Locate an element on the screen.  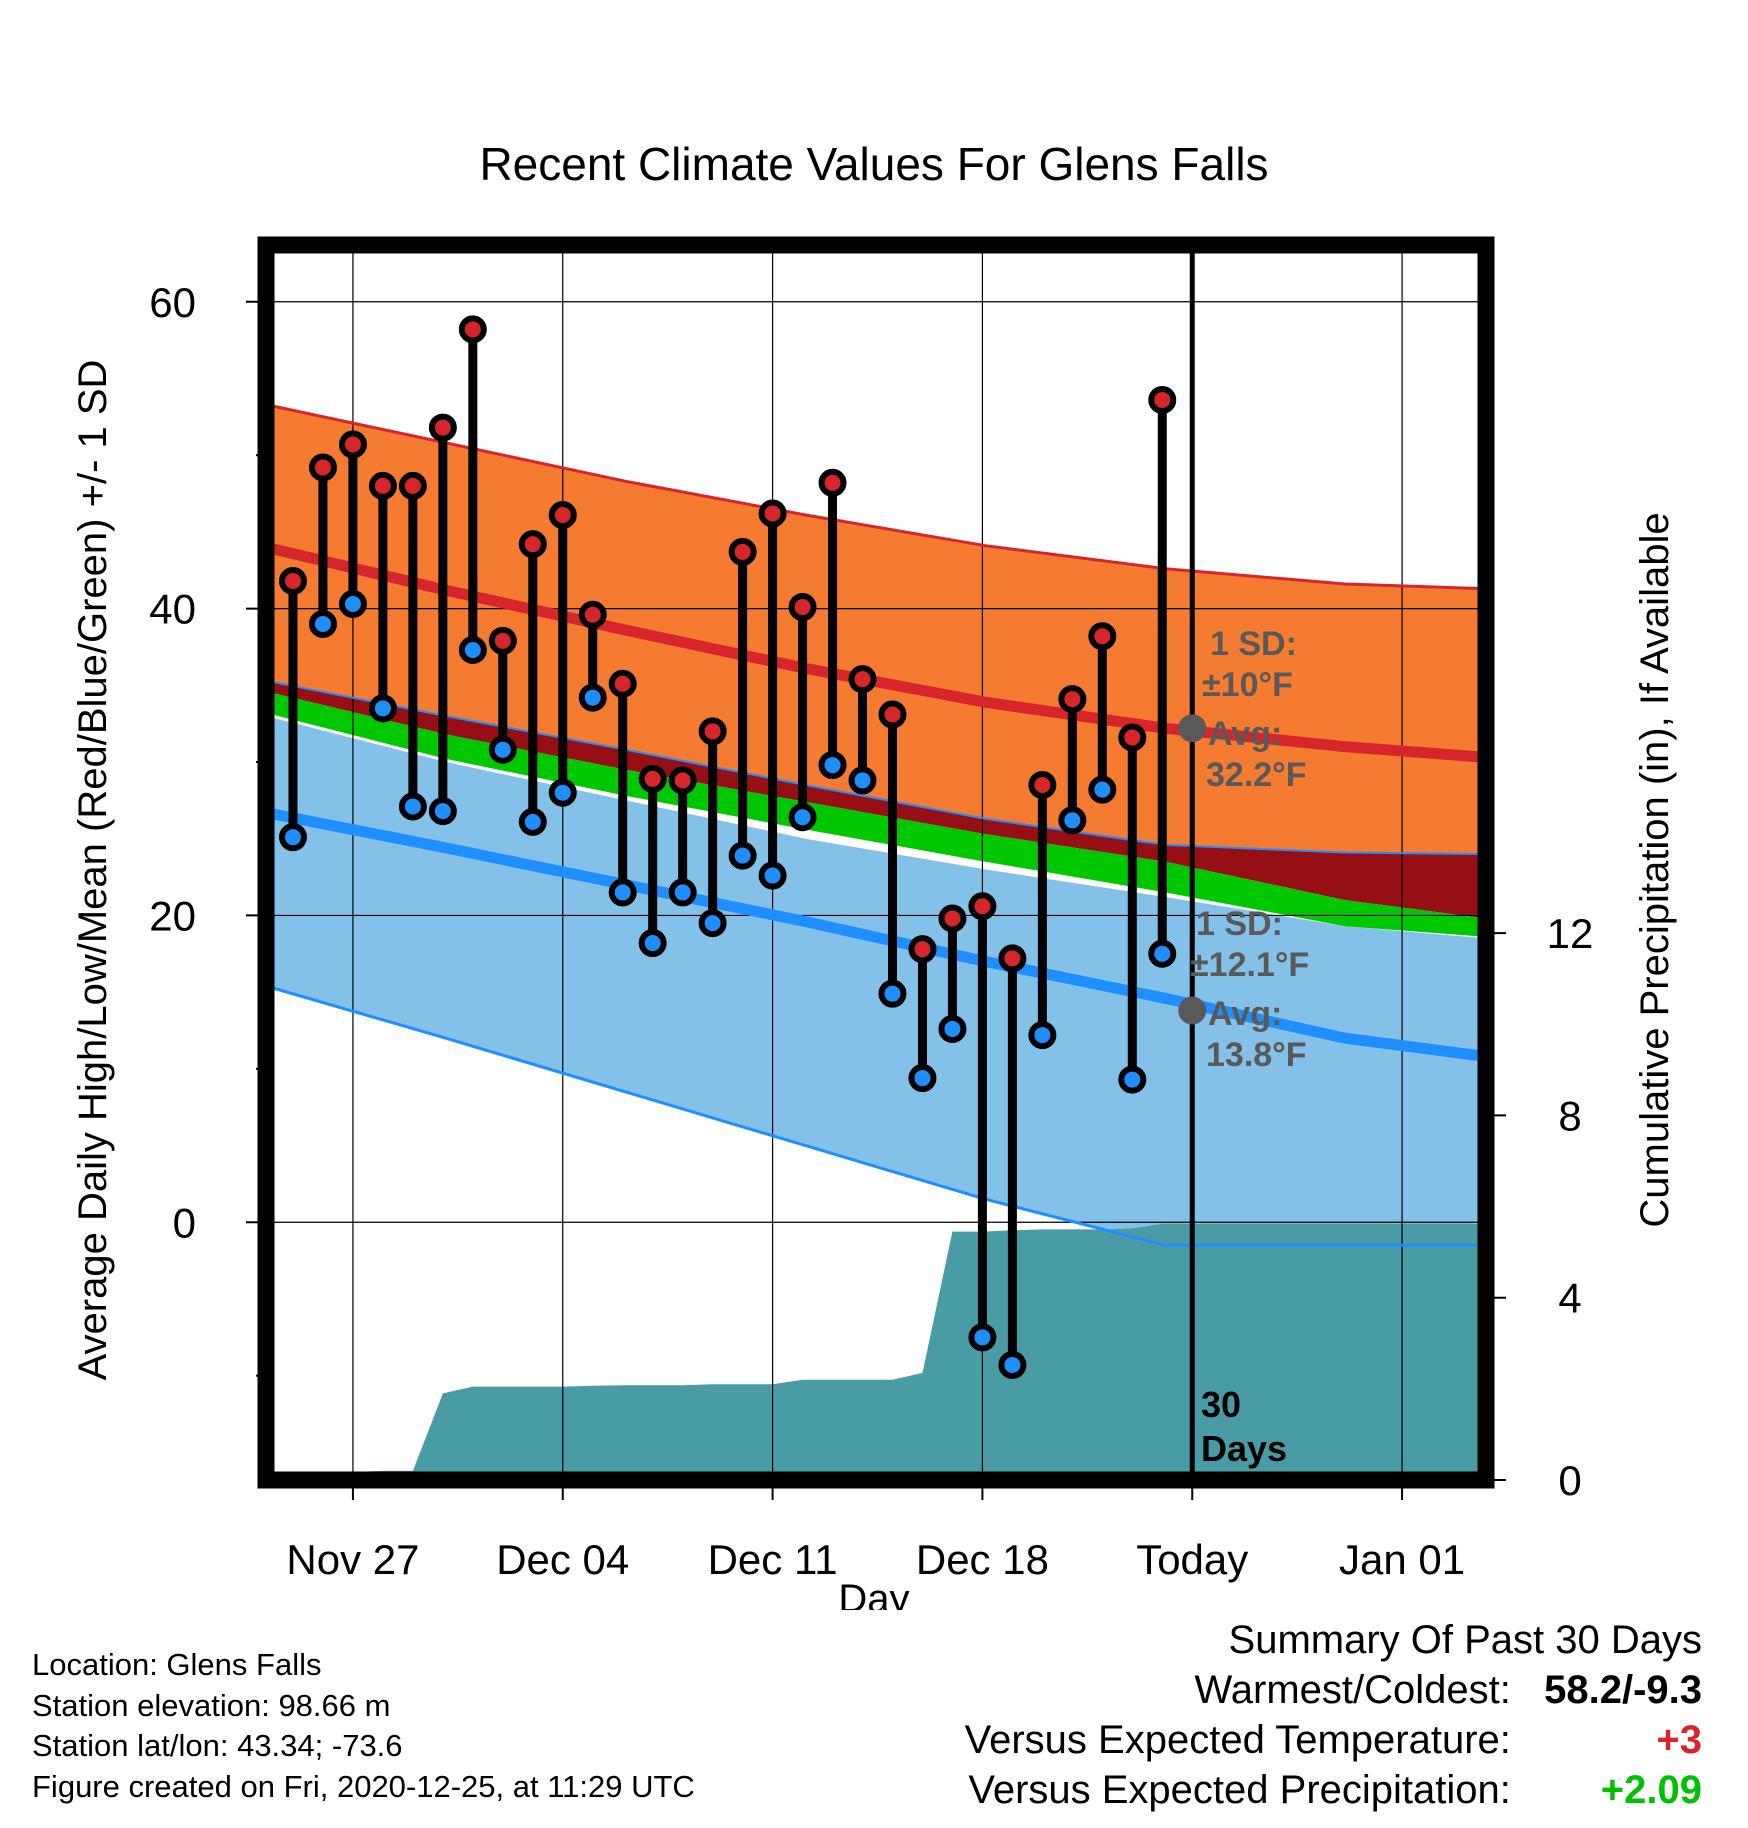
today-low-avg-dot is located at coordinates (1192, 1010).